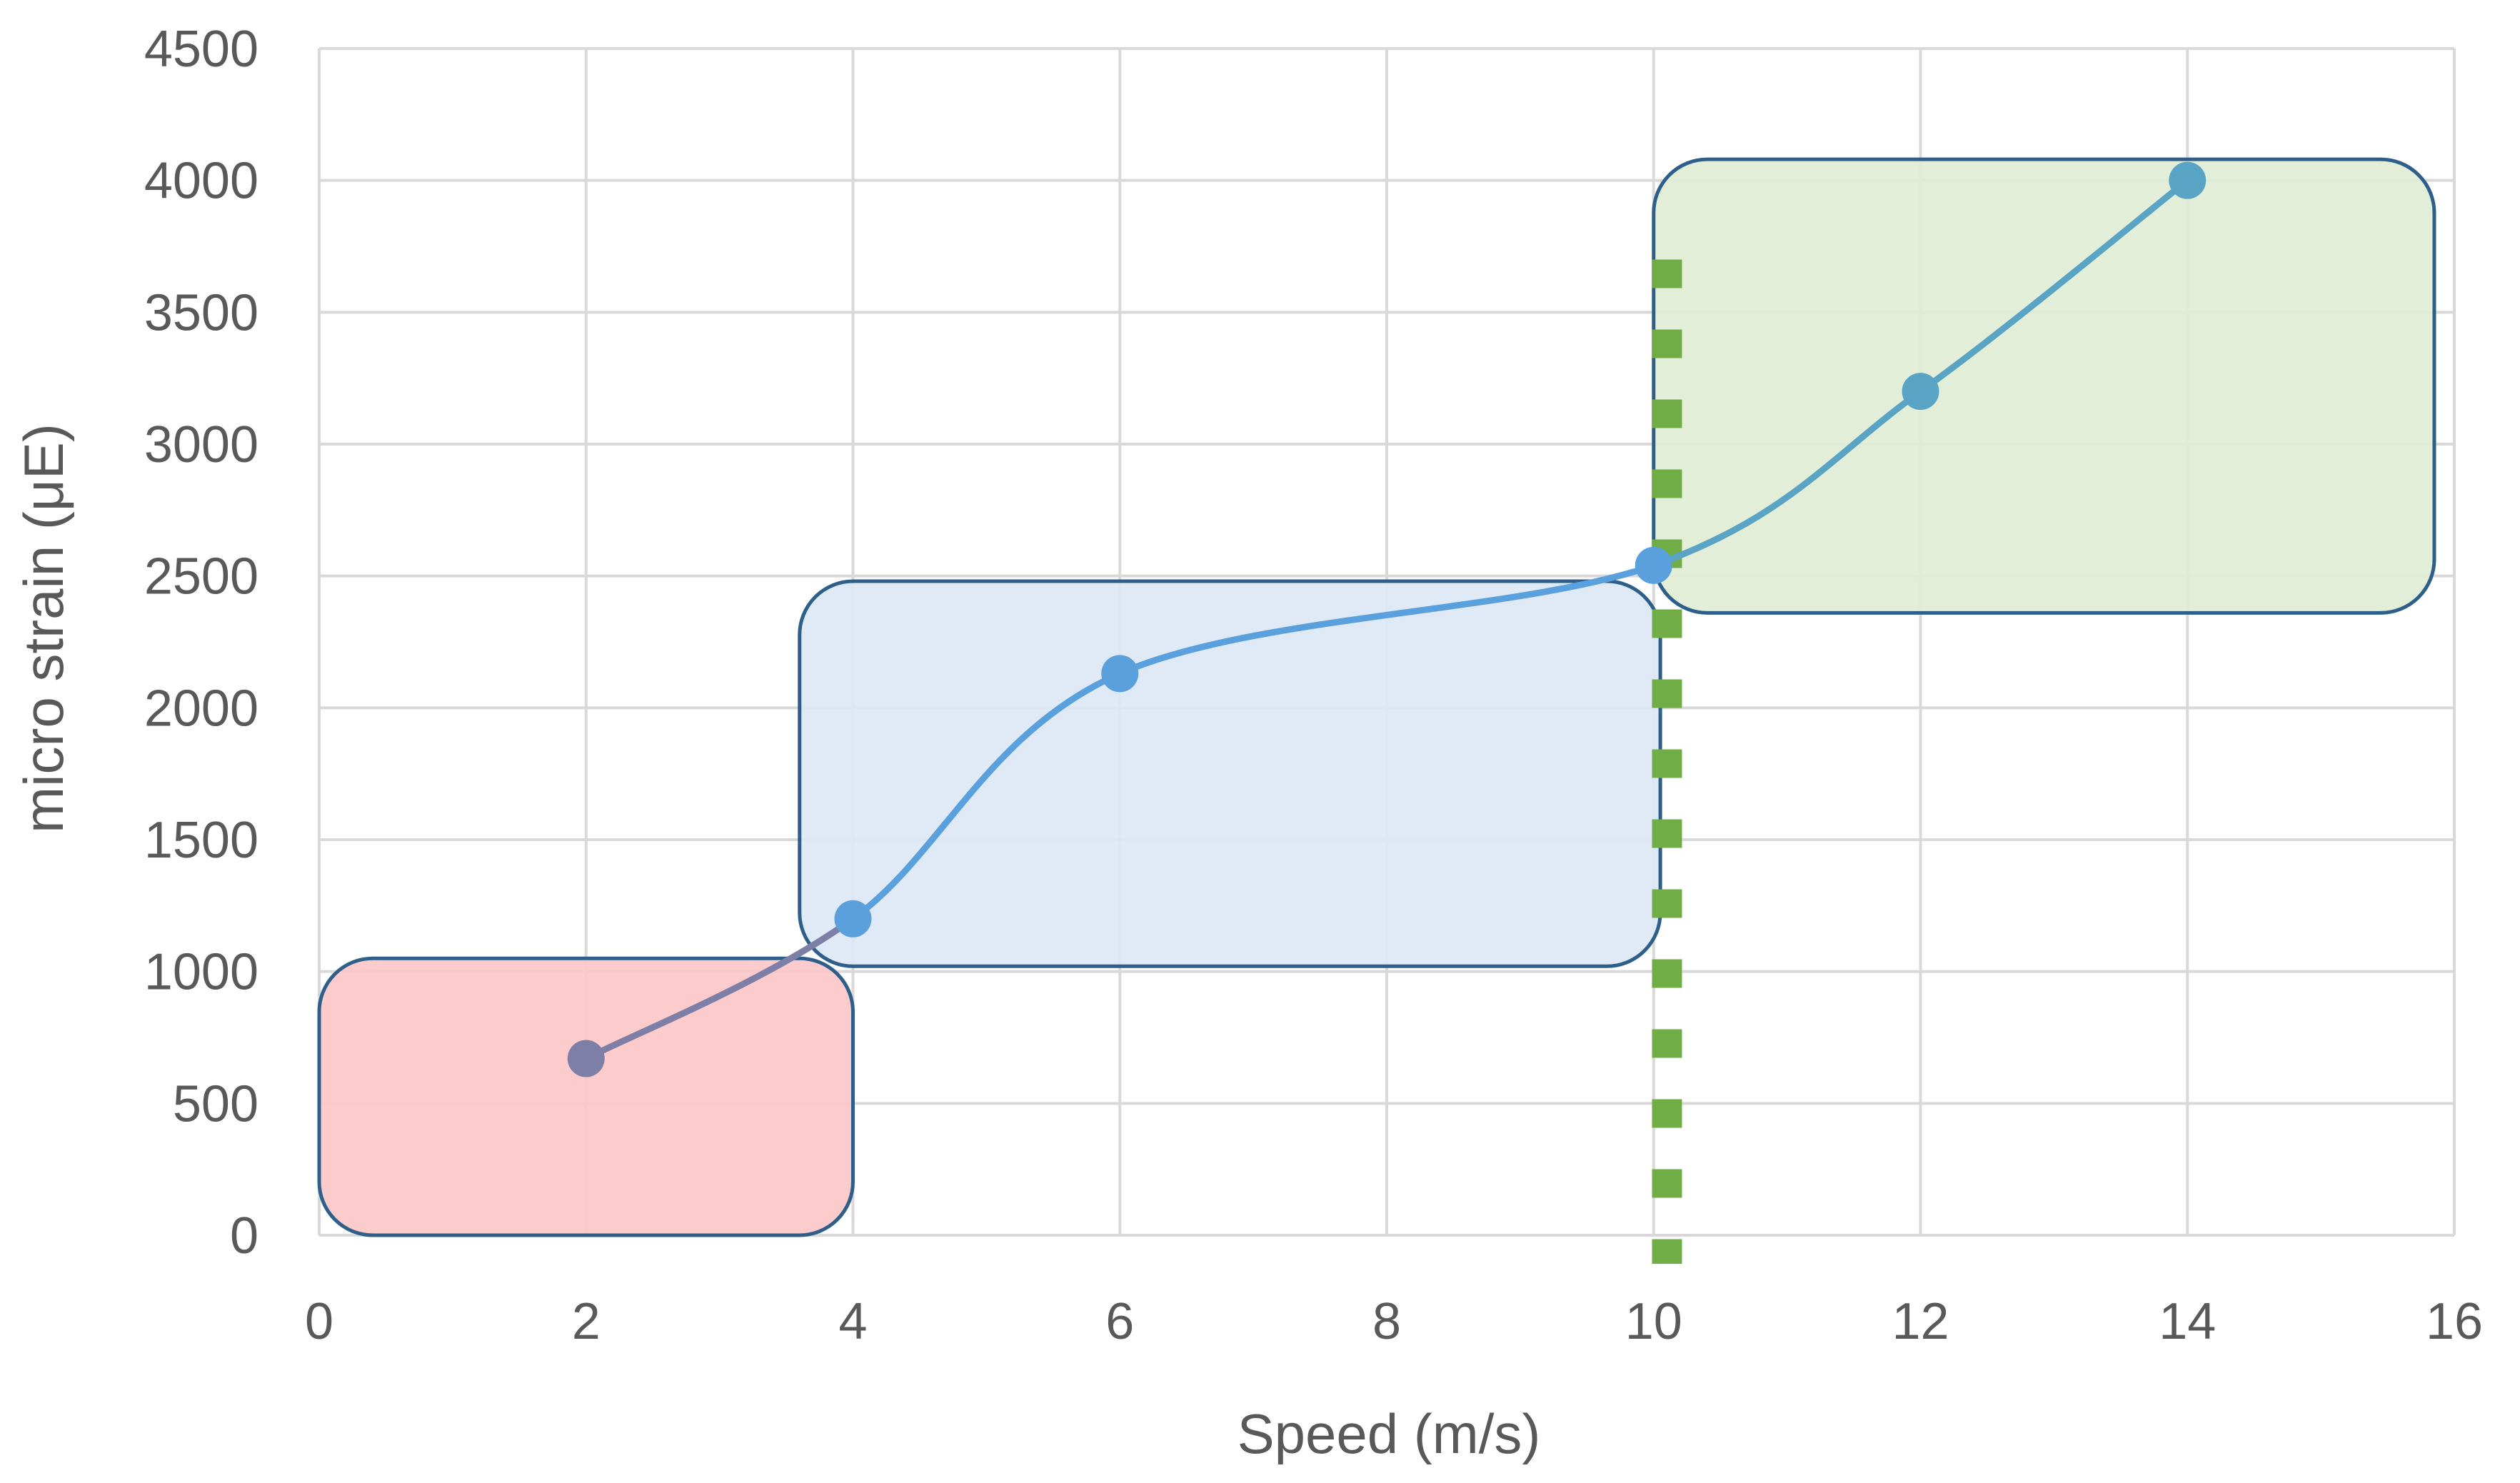  I want to click on y-tick-label: 4000, so click(201, 181).